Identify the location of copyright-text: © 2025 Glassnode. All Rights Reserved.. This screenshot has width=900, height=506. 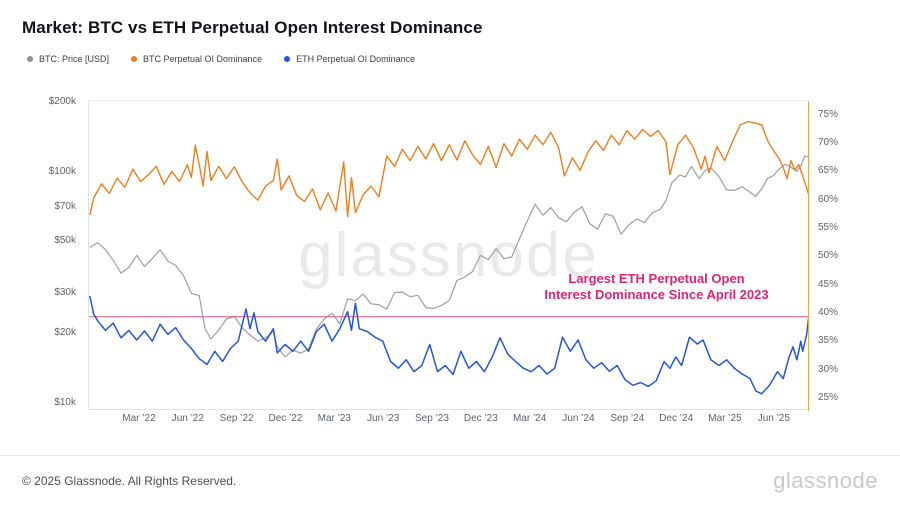
(129, 481).